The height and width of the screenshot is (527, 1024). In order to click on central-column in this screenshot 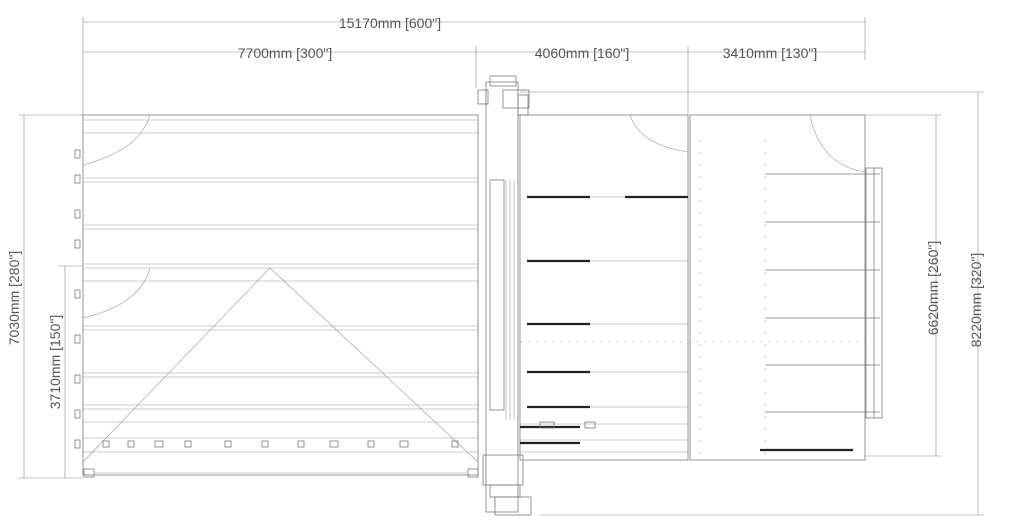, I will do `click(504, 295)`.